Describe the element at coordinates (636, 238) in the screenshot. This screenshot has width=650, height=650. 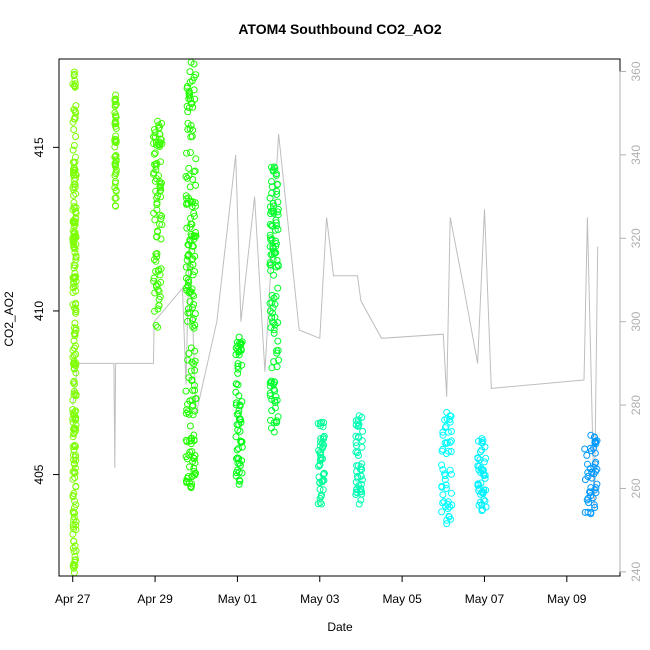
I see `y-right-tick-label: 320` at that location.